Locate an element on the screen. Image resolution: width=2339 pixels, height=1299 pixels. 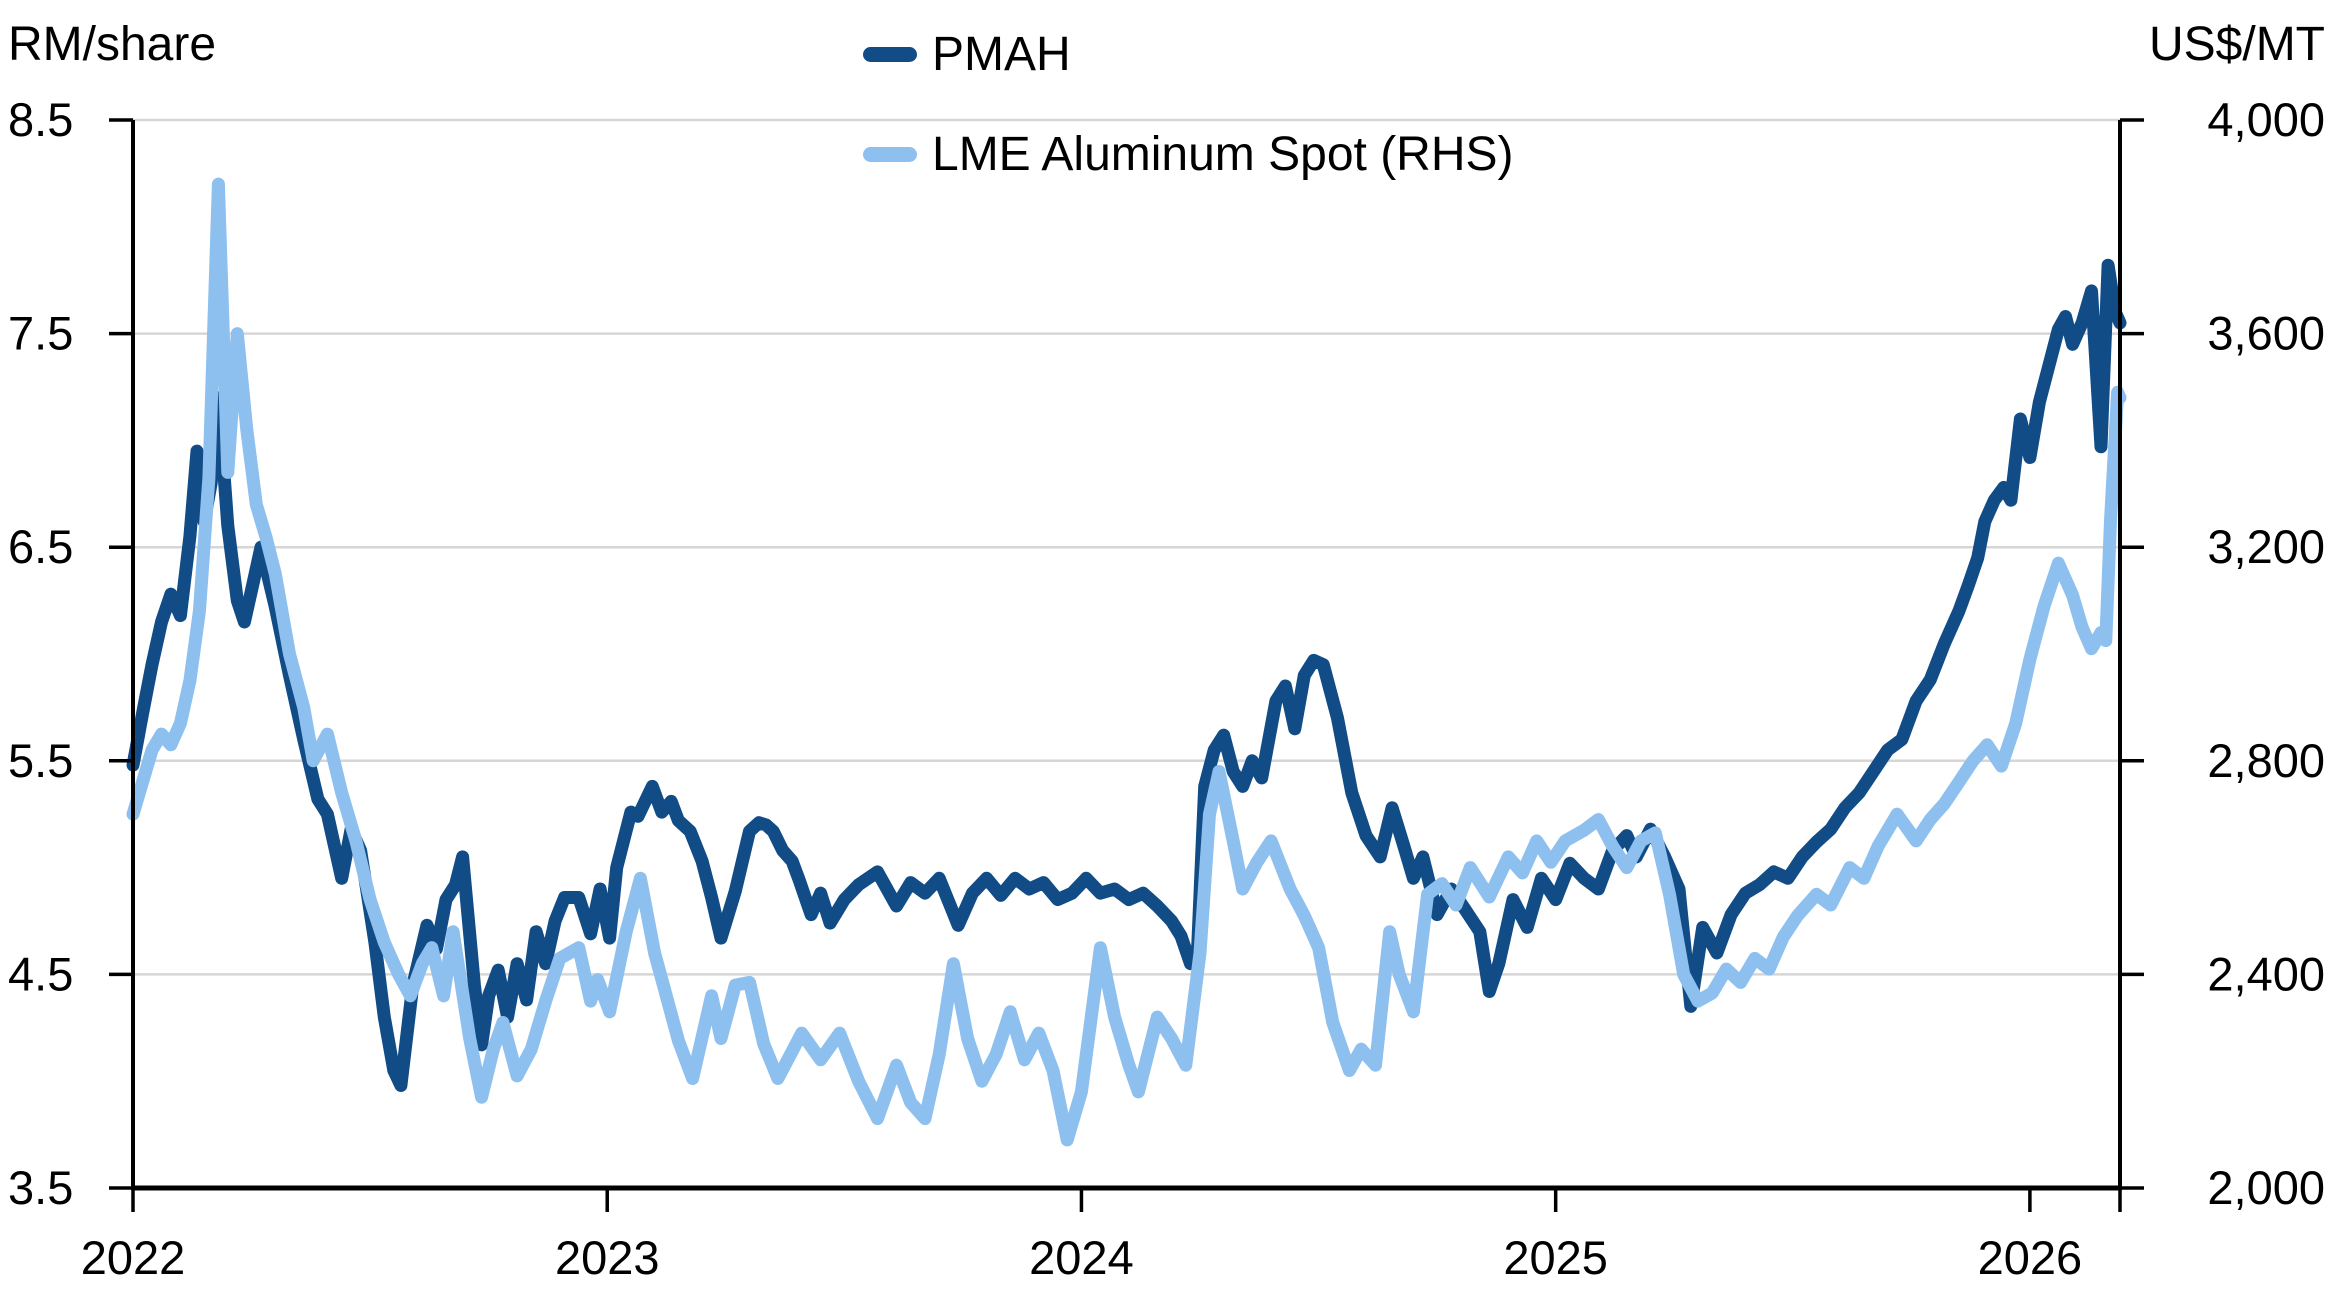
left-axis-tick-label: 7.5 is located at coordinates (40, 333).